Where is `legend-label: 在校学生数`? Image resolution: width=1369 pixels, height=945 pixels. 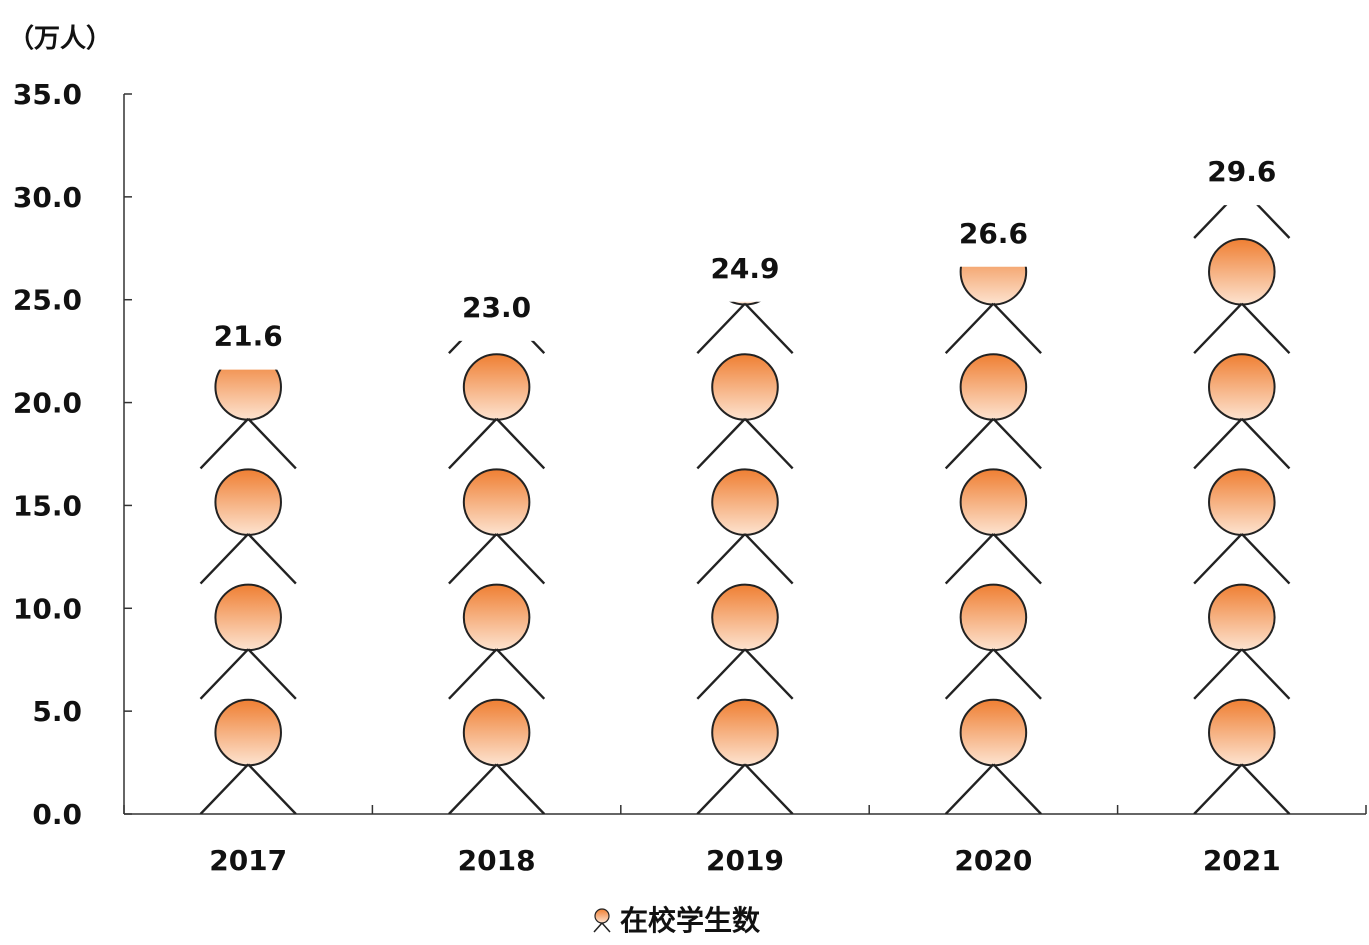 legend-label: 在校学生数 is located at coordinates (690, 920).